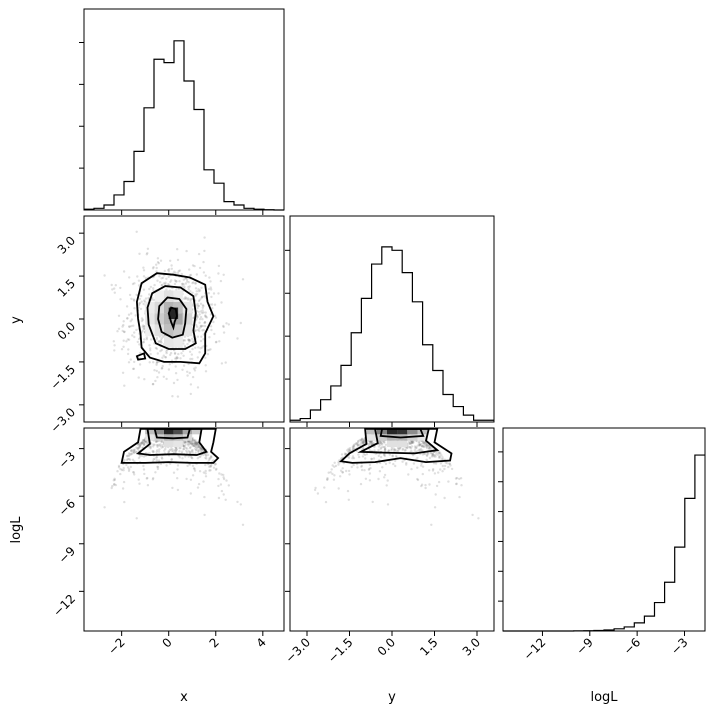  Describe the element at coordinates (392, 444) in the screenshot. I see `density-cell` at that location.